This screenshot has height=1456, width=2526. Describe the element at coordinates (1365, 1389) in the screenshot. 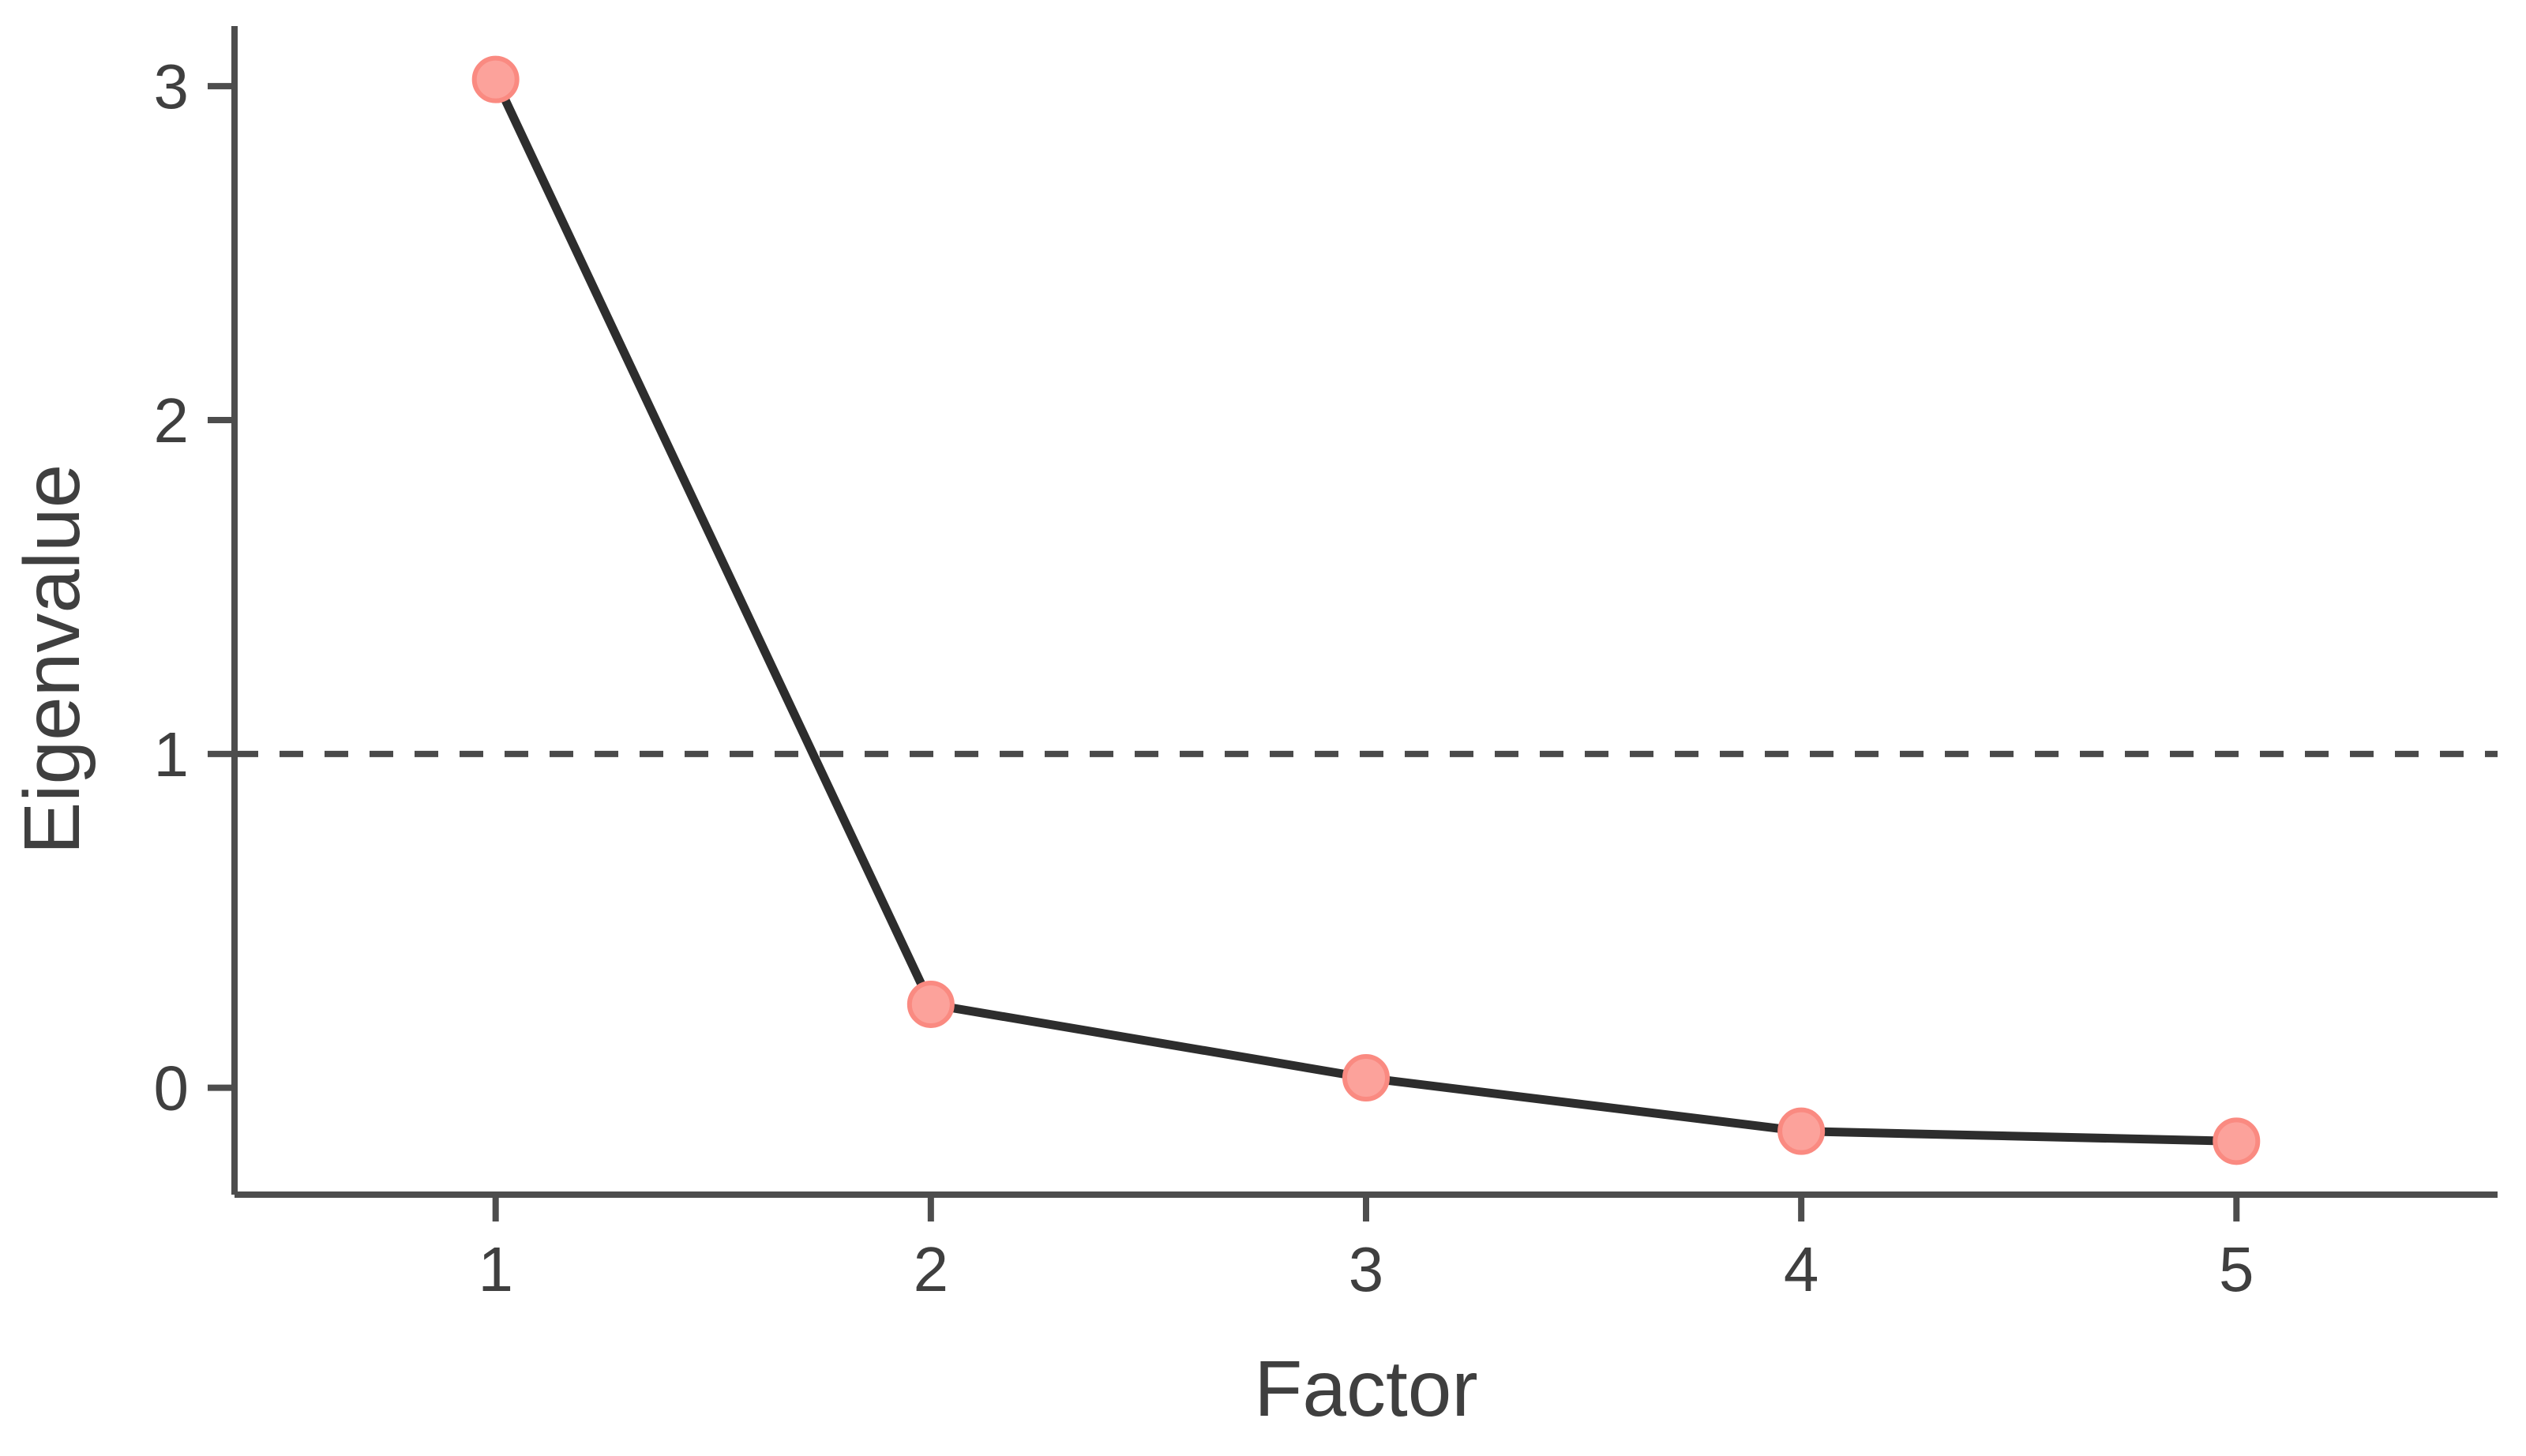

I see `x-axis-title: Factor` at that location.